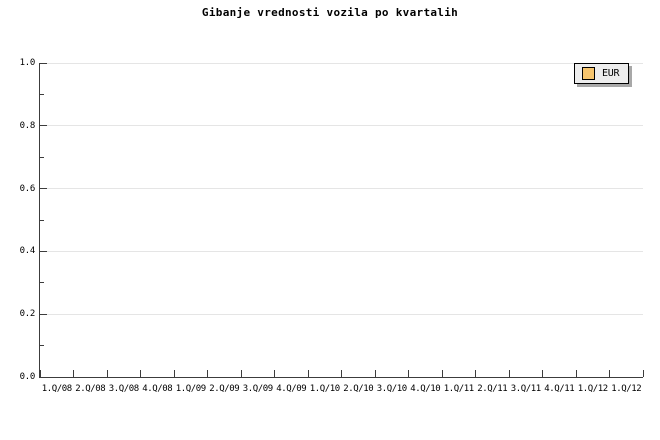  I want to click on y-axis-tick-label: 1.0, so click(27, 63).